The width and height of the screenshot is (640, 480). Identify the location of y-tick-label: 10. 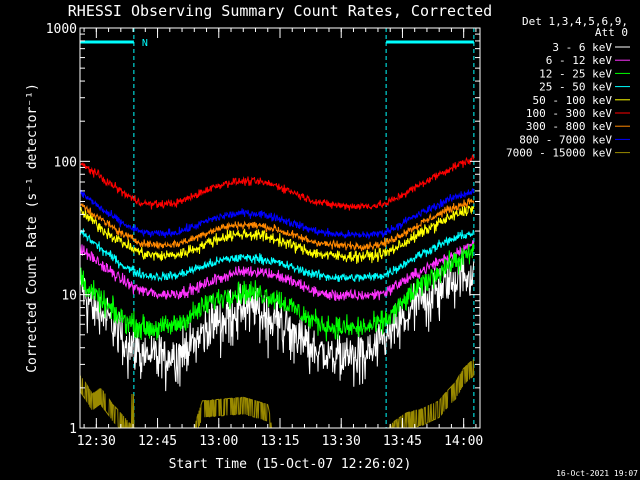
(69, 296).